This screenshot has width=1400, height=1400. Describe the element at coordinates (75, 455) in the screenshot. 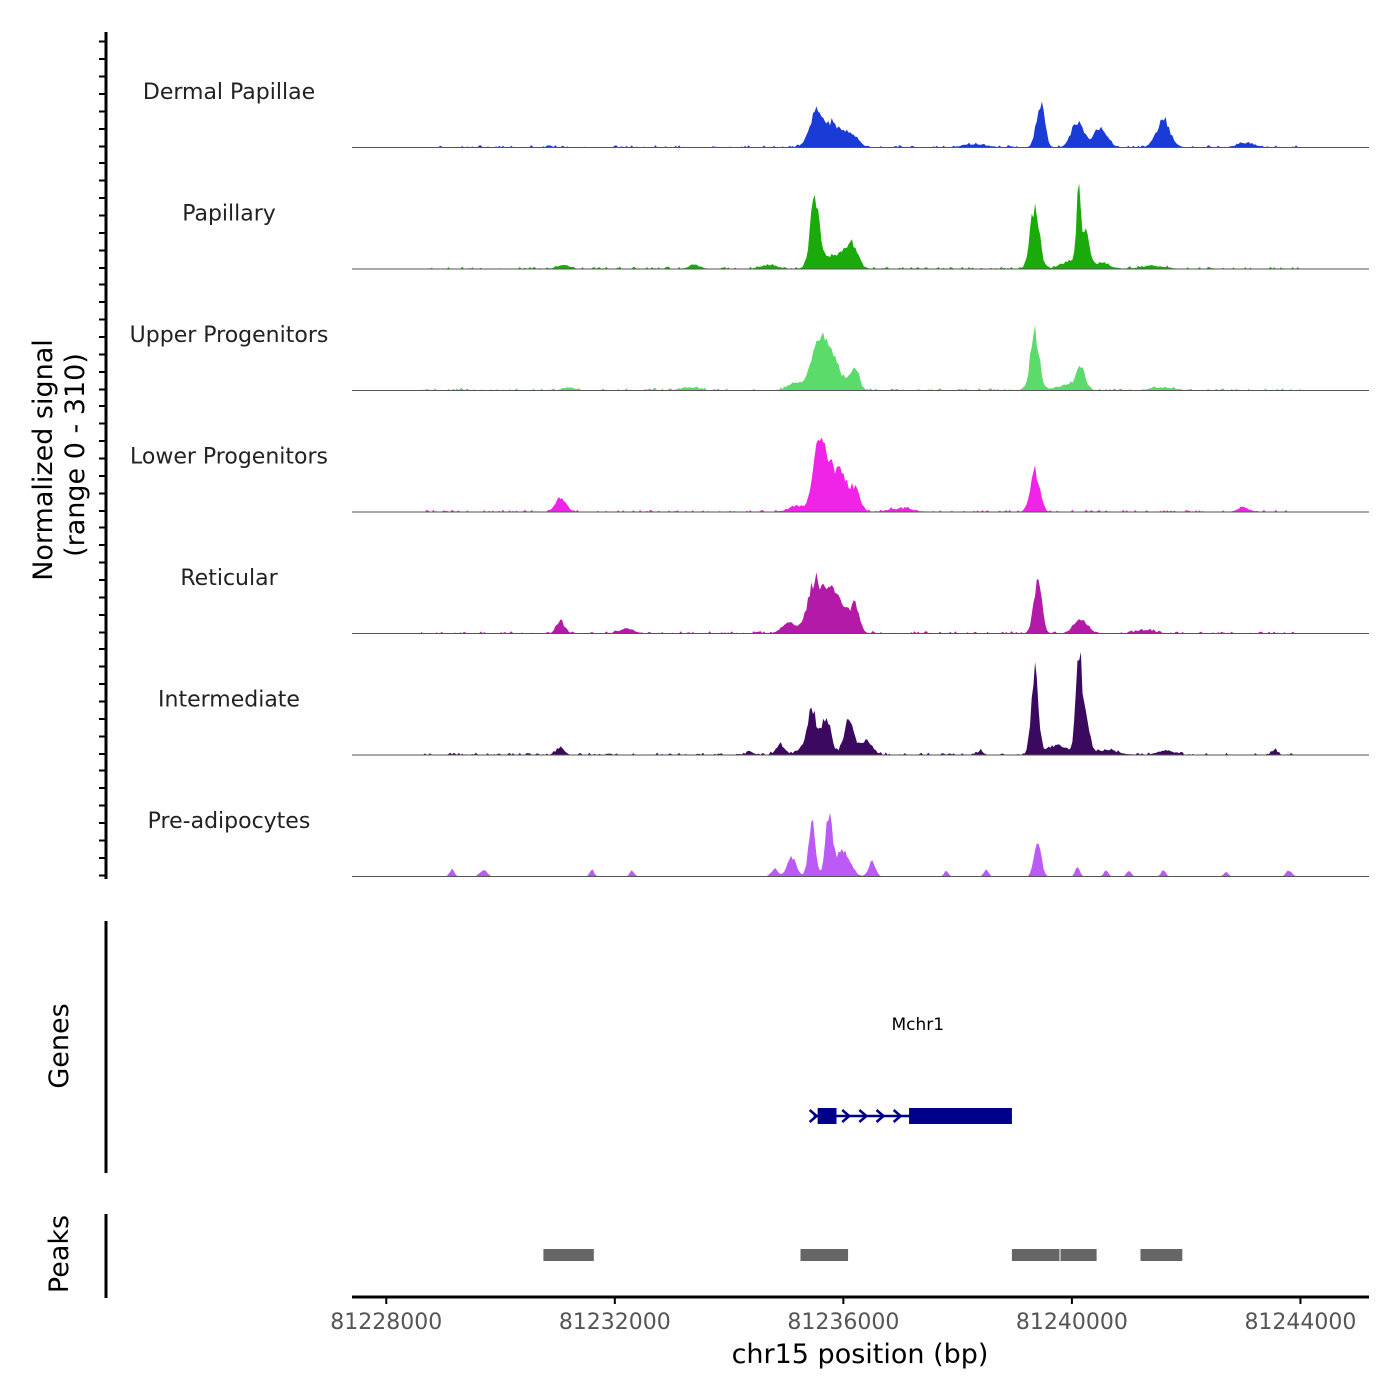

I see `y-axis-label-line2: (range 0 - 310)` at that location.